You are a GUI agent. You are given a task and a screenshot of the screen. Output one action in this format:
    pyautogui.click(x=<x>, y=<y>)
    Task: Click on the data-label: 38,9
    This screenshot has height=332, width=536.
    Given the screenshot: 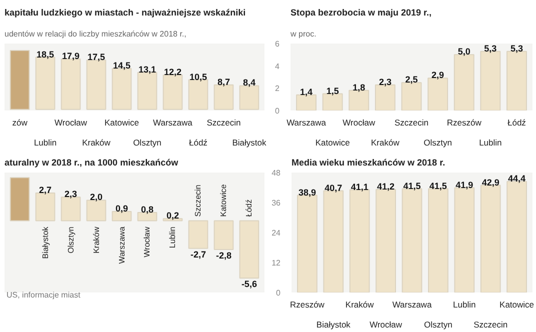 What is the action you would take?
    pyautogui.click(x=307, y=192)
    